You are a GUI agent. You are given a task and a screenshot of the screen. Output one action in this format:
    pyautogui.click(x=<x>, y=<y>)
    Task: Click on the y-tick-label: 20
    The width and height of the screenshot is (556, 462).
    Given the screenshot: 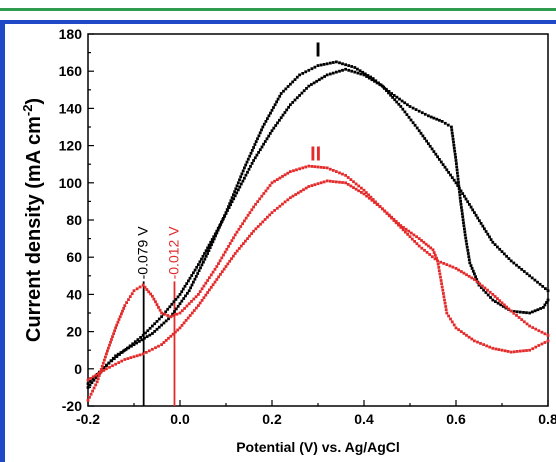 What is the action you would take?
    pyautogui.click(x=74, y=332)
    